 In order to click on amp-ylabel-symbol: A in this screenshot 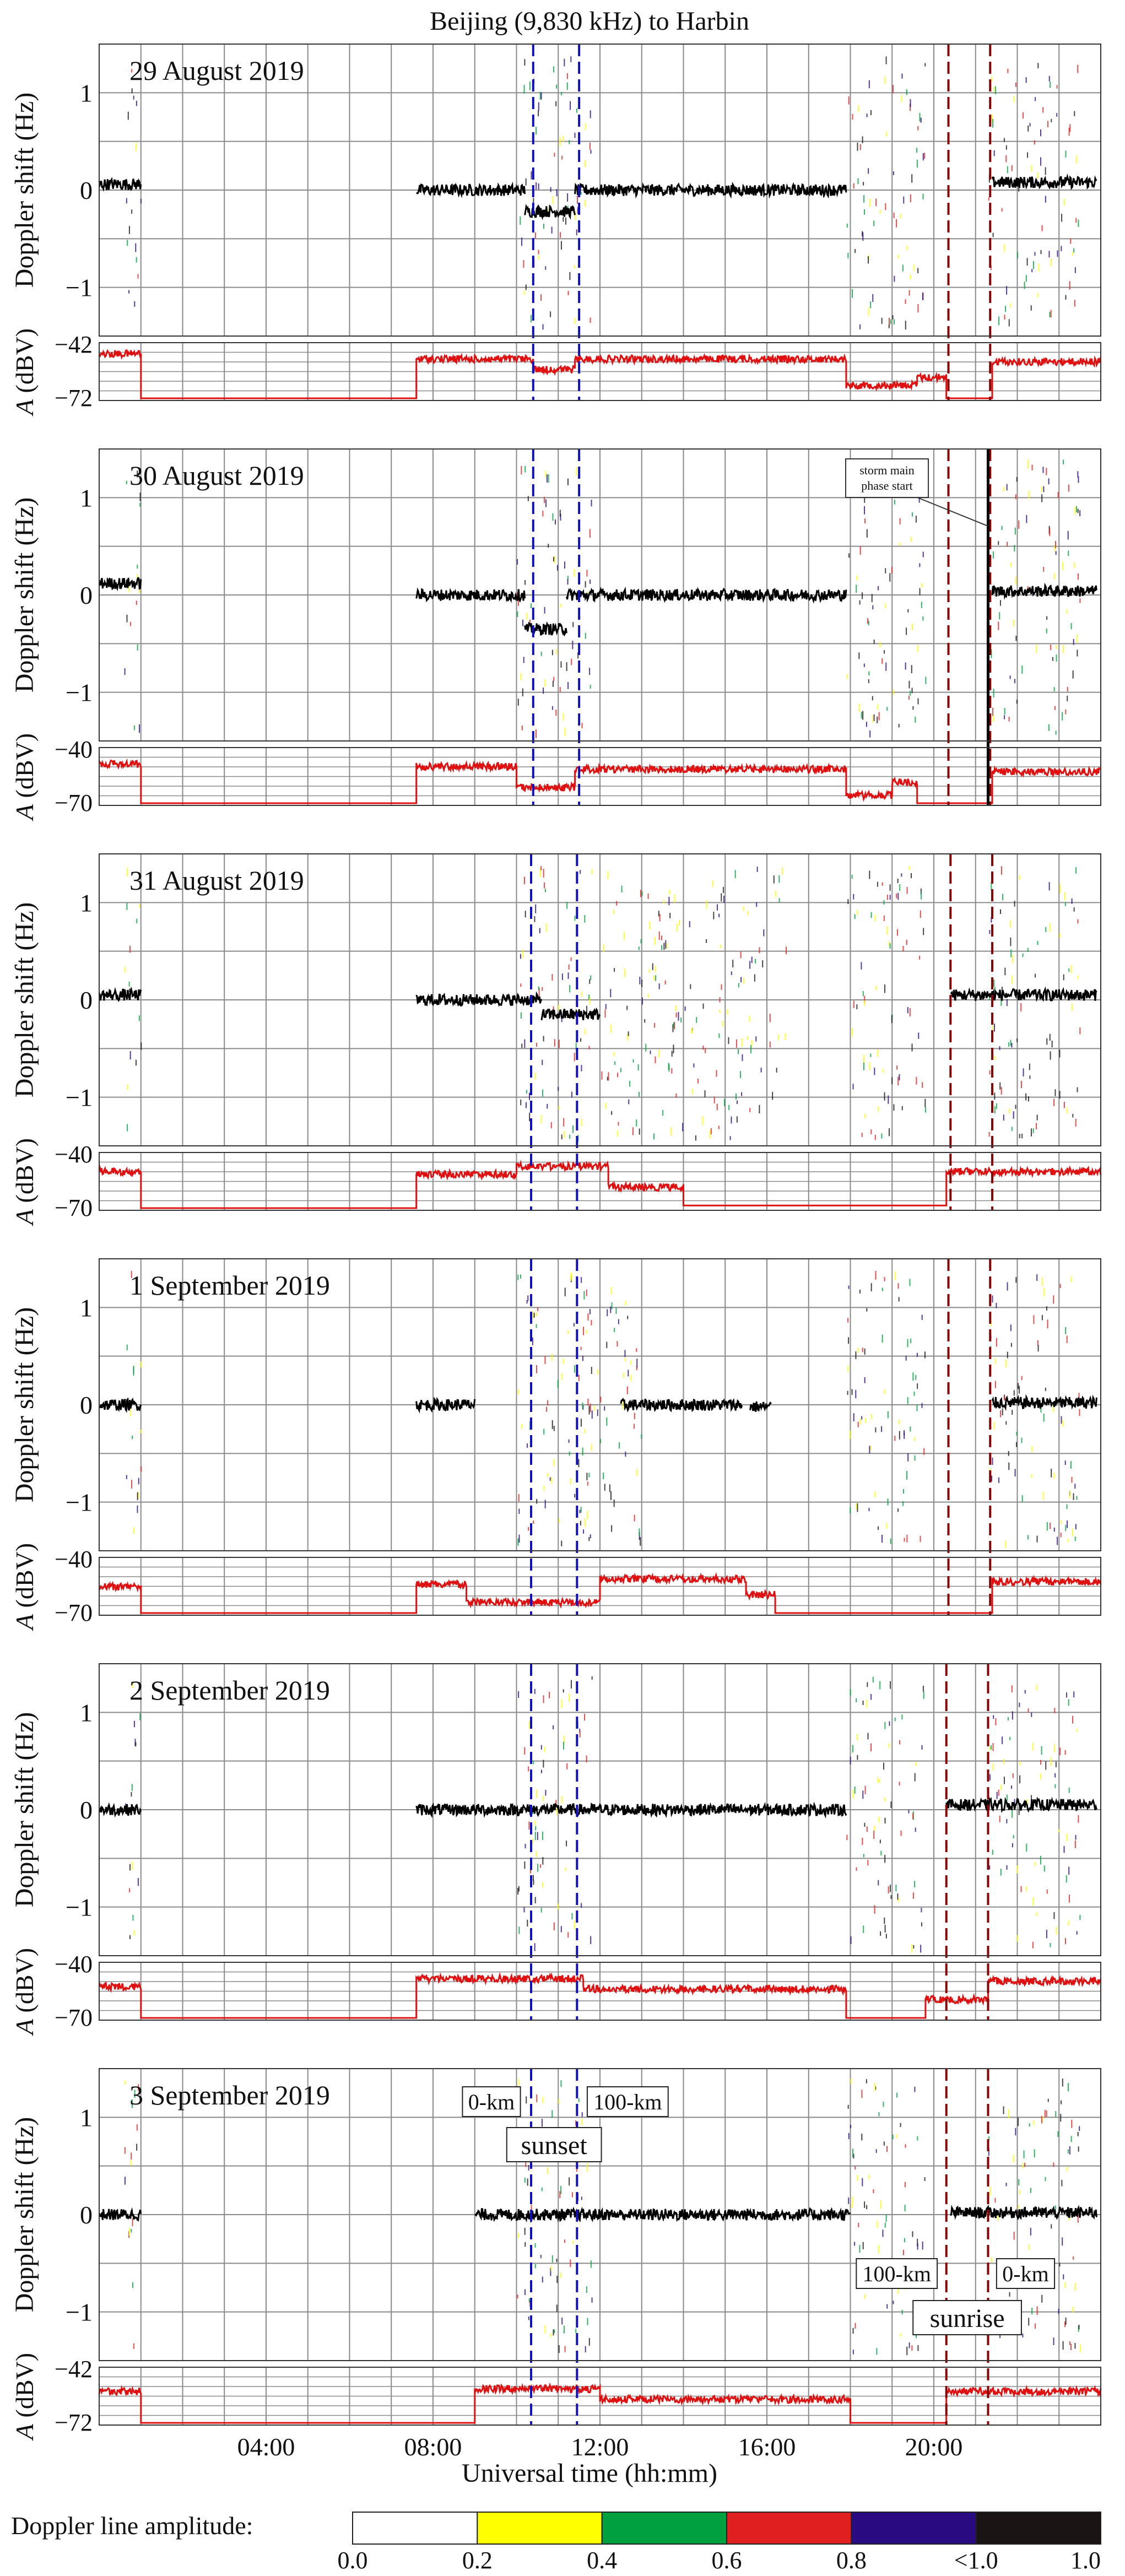, I will do `click(24, 2432)`.